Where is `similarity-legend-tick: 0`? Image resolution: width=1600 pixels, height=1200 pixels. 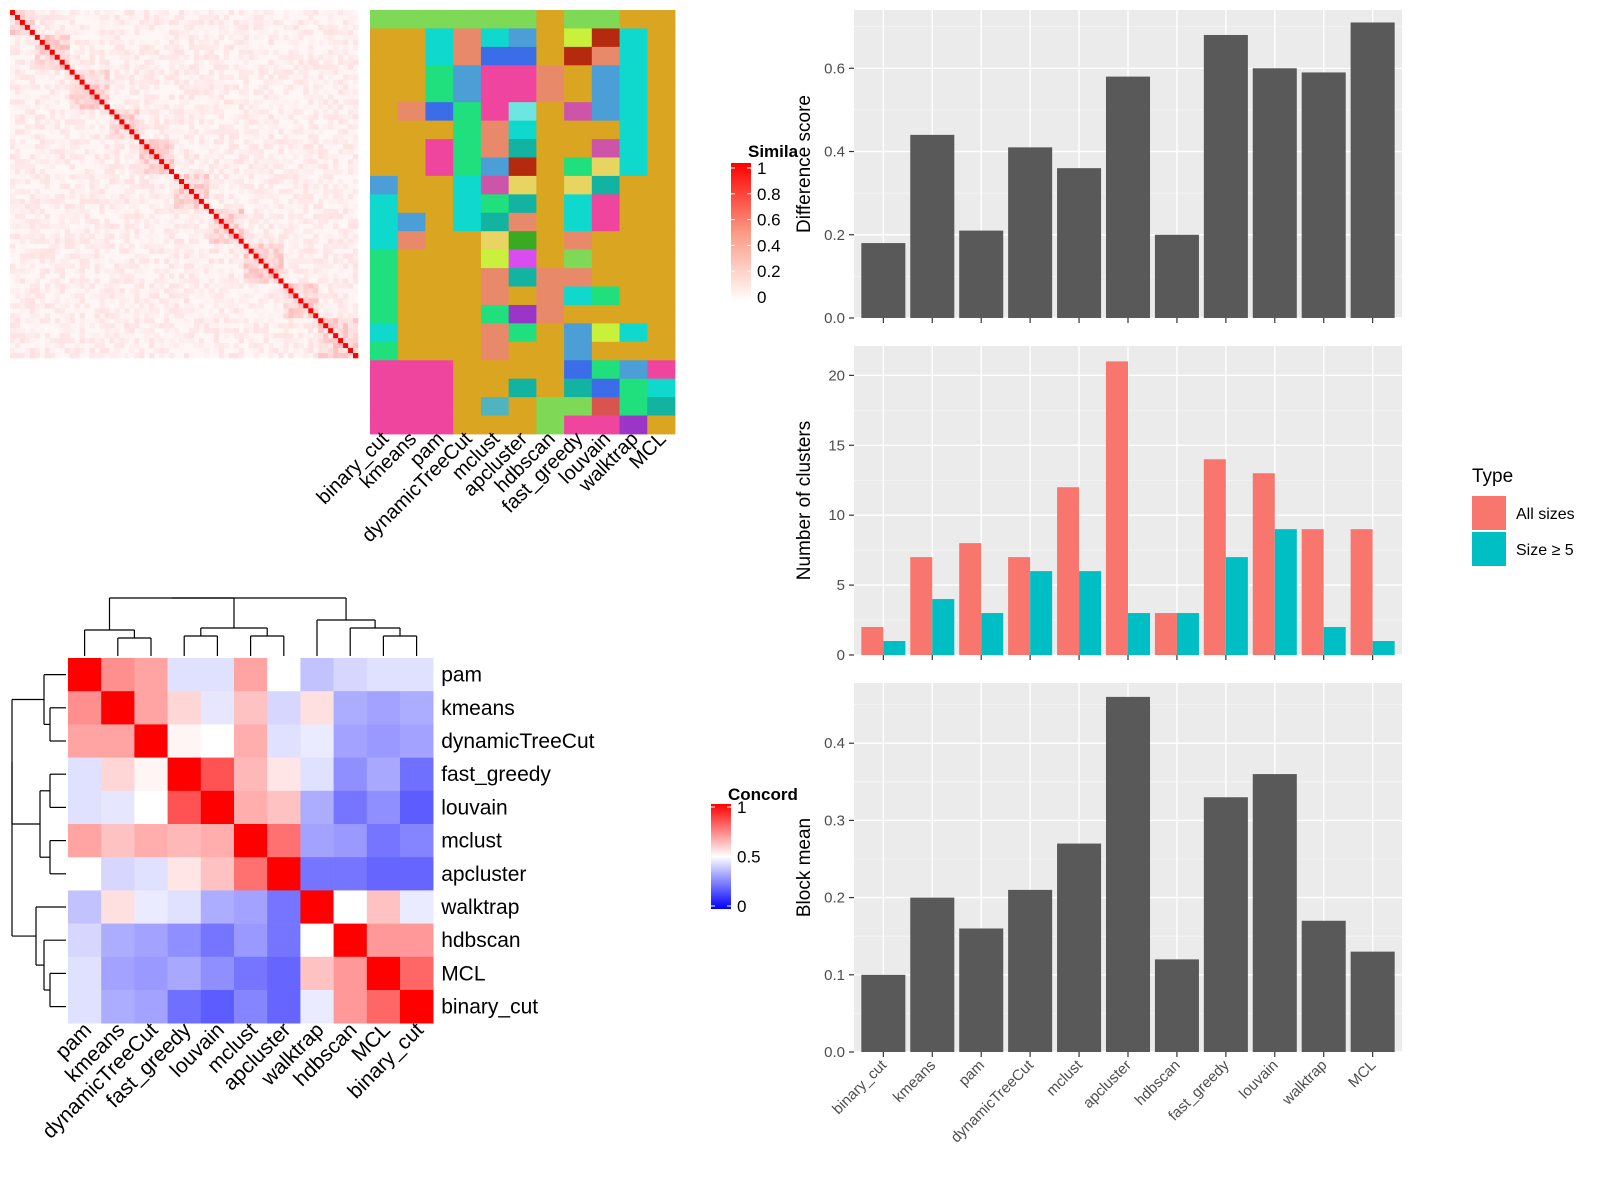
similarity-legend-tick: 0 is located at coordinates (761, 297).